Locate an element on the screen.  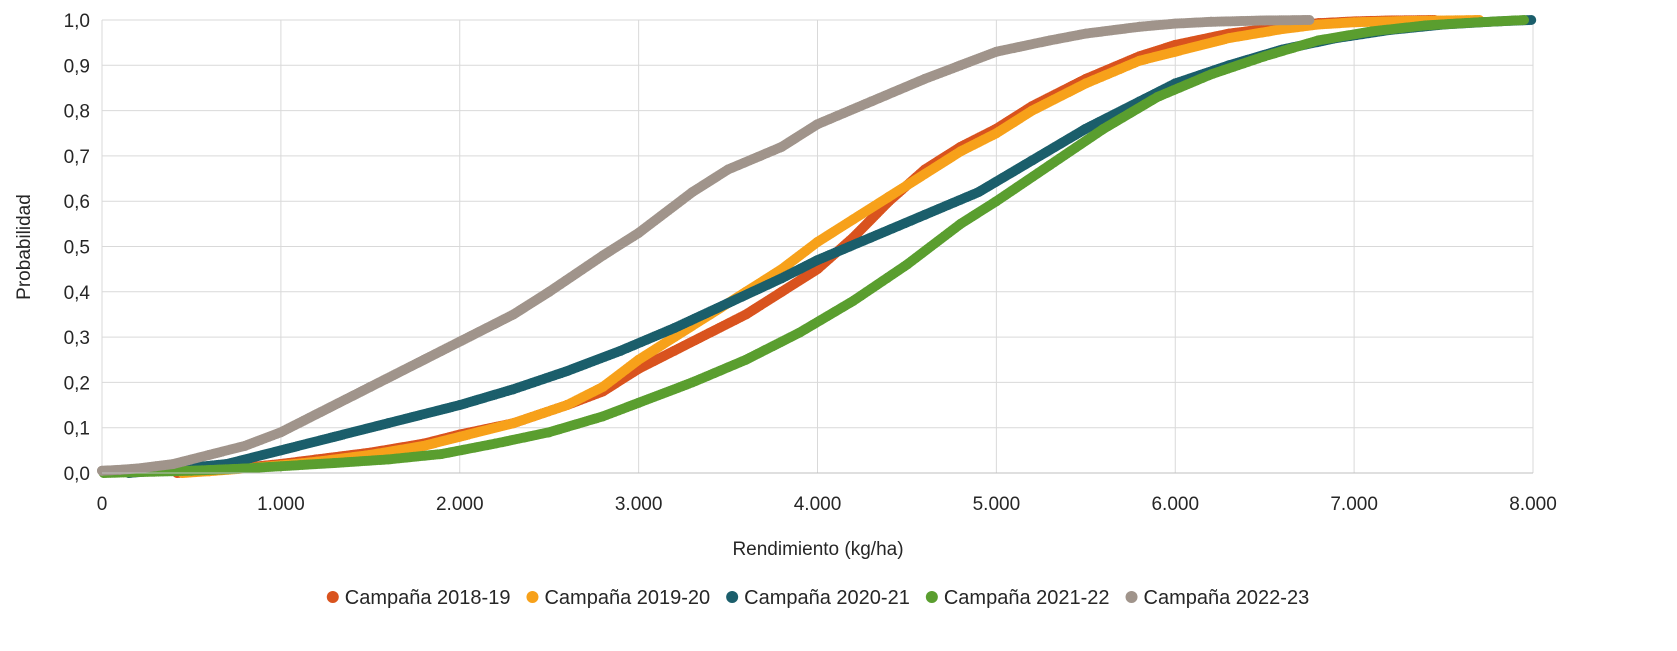
x-tick-label: 6.000 is located at coordinates (1175, 504).